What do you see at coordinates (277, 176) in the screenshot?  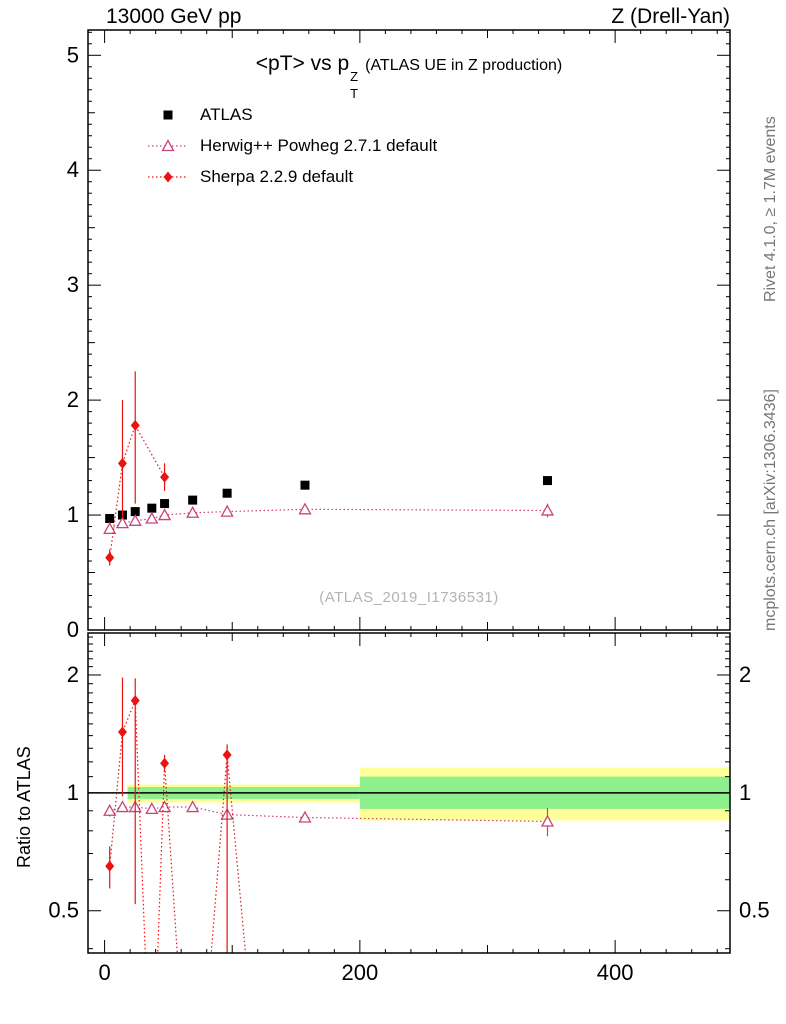 I see `legend-label-sherpa: Sherpa 2.2.9 default` at bounding box center [277, 176].